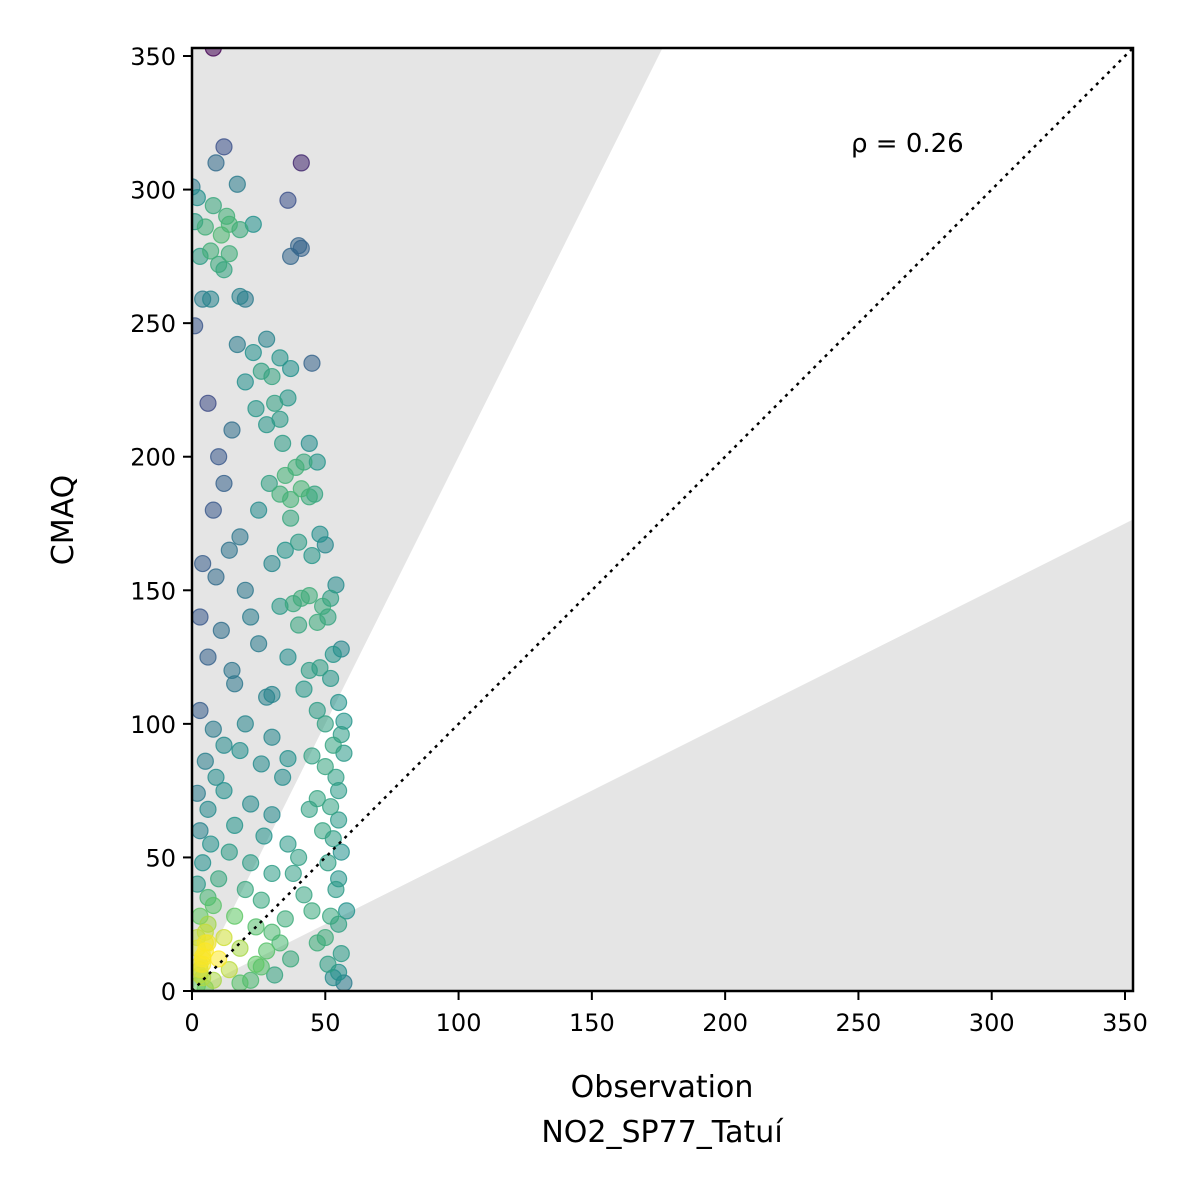  What do you see at coordinates (662, 1087) in the screenshot?
I see `x-axis-label: Observation` at bounding box center [662, 1087].